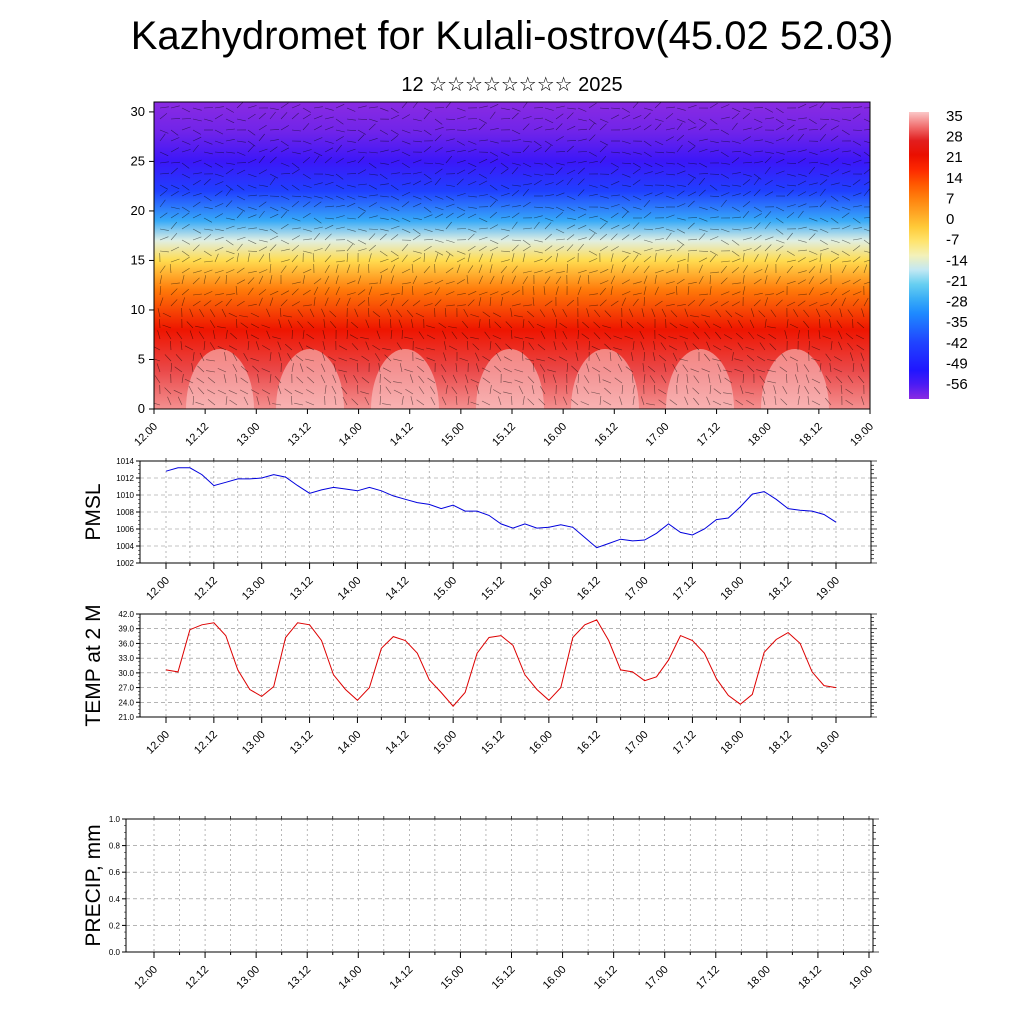 This screenshot has width=1024, height=1024. What do you see at coordinates (950, 219) in the screenshot?
I see `colorbar-label: 0` at bounding box center [950, 219].